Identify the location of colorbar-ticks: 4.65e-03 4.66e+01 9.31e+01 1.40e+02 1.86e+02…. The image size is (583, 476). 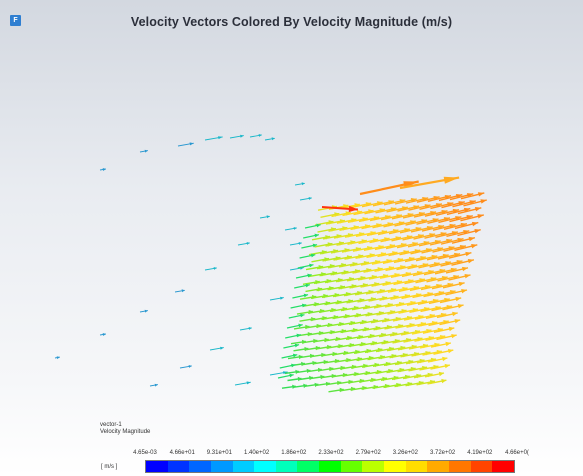
(330, 454).